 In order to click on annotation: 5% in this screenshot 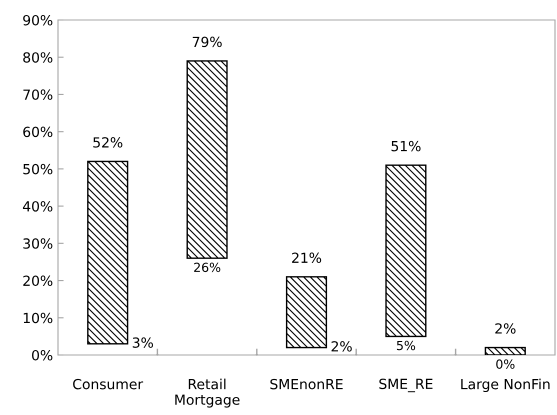, I will do `click(406, 345)`.